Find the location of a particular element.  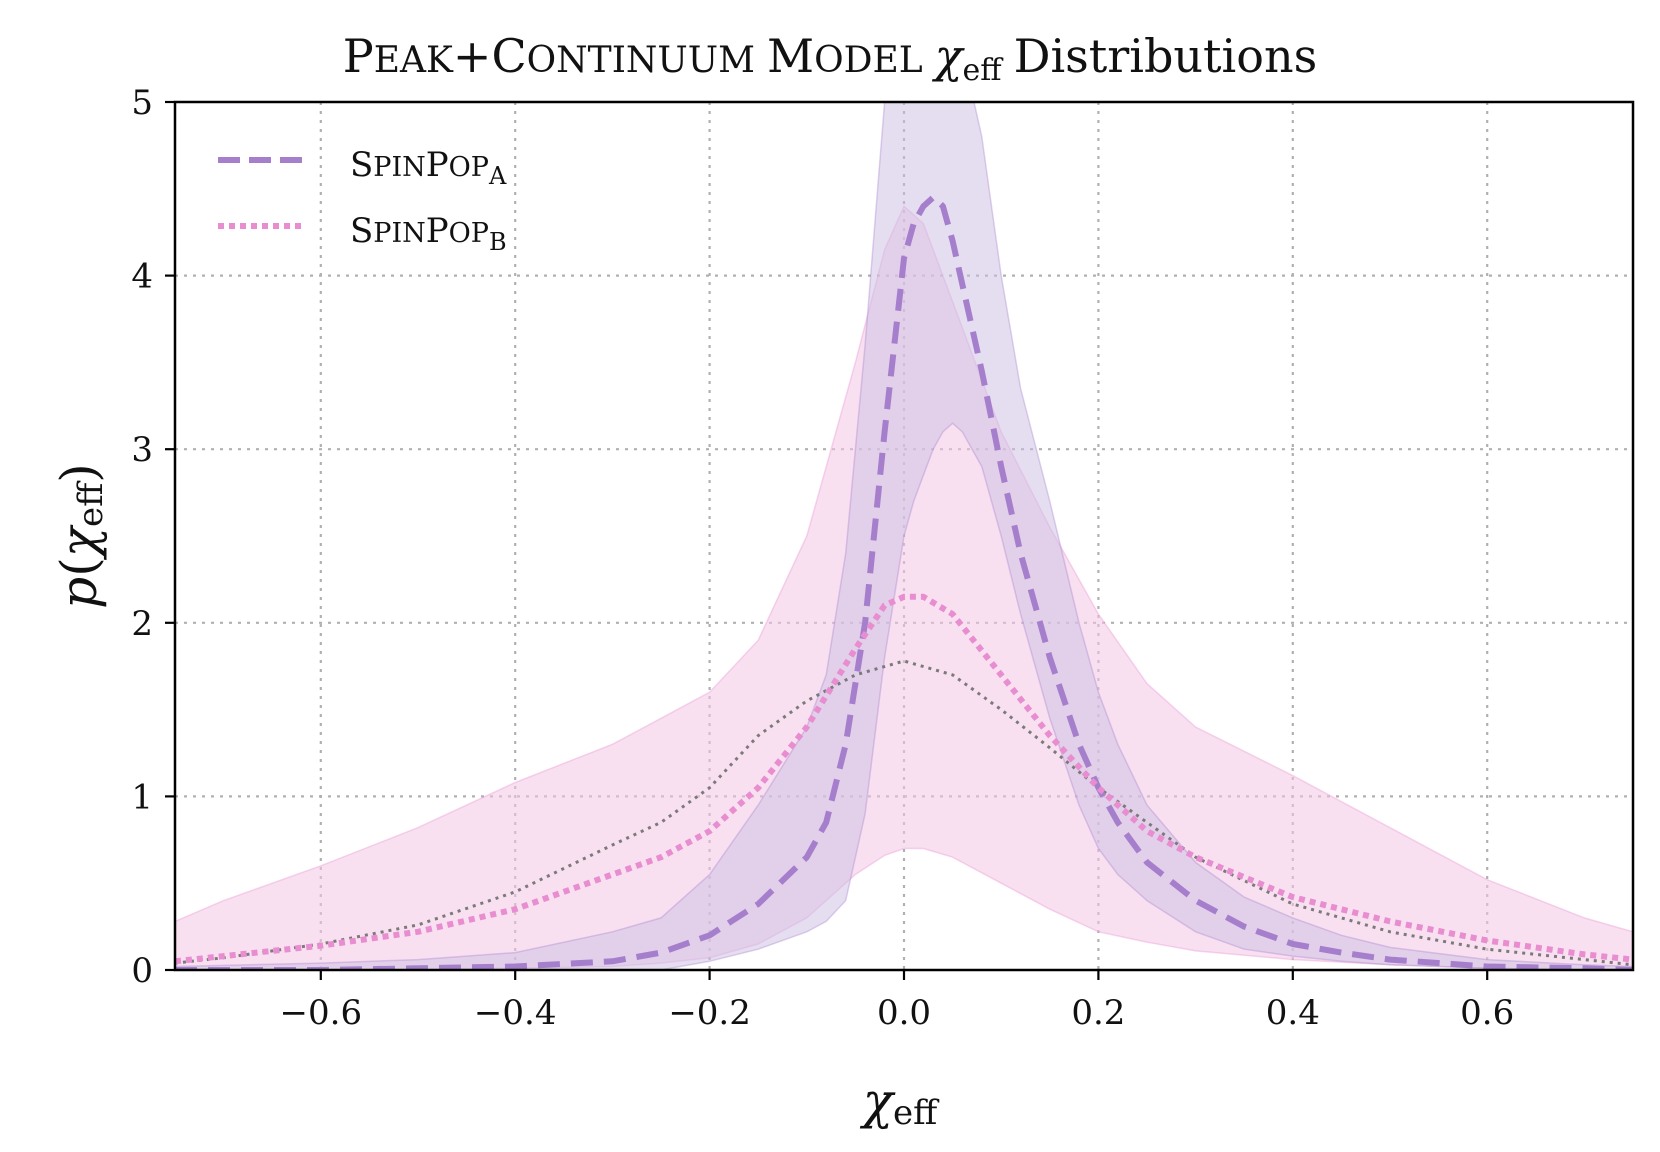

x-tick-label: 0.6 is located at coordinates (1487, 1013).